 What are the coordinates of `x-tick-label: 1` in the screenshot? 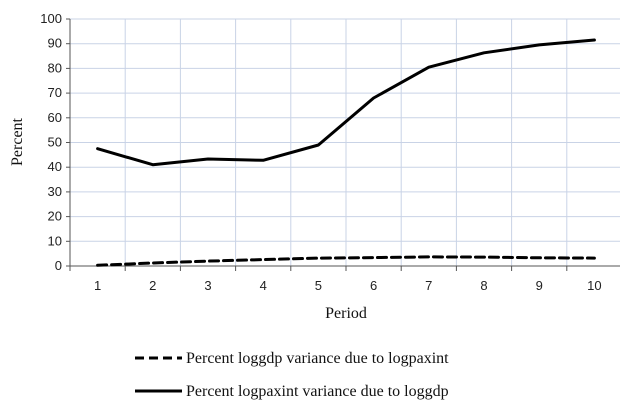 It's located at (97, 285).